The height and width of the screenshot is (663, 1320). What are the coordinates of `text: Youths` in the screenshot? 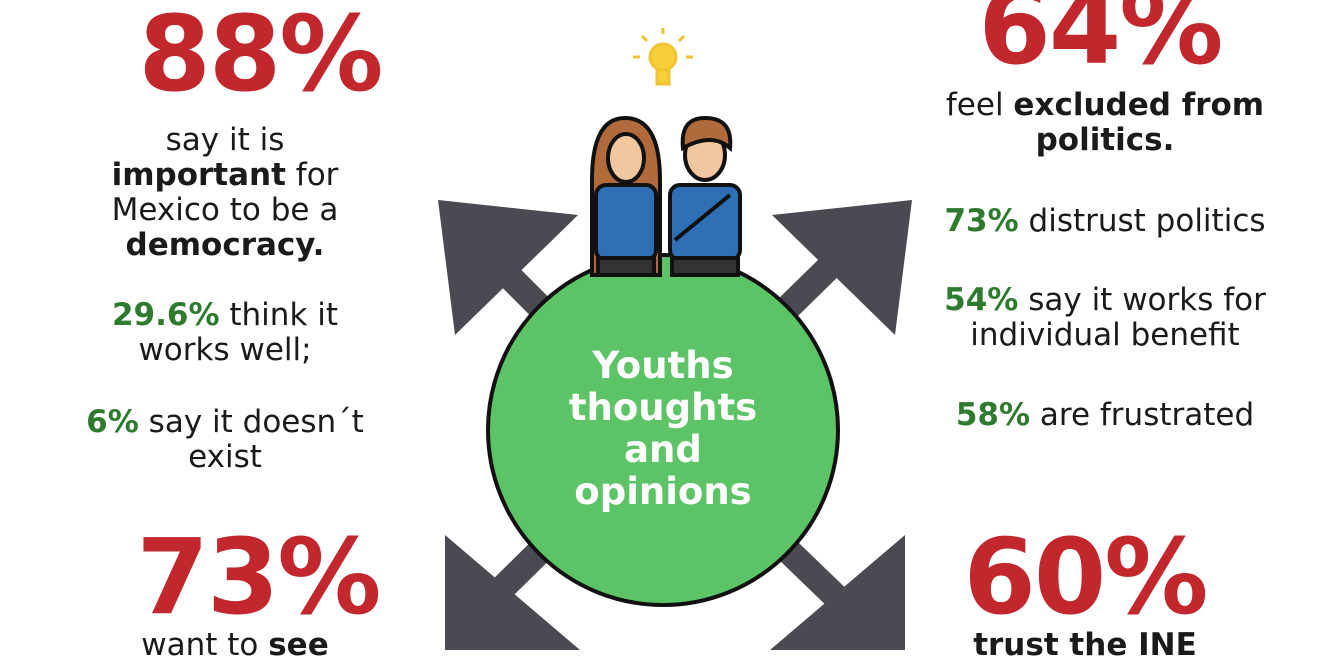 It's located at (663, 365).